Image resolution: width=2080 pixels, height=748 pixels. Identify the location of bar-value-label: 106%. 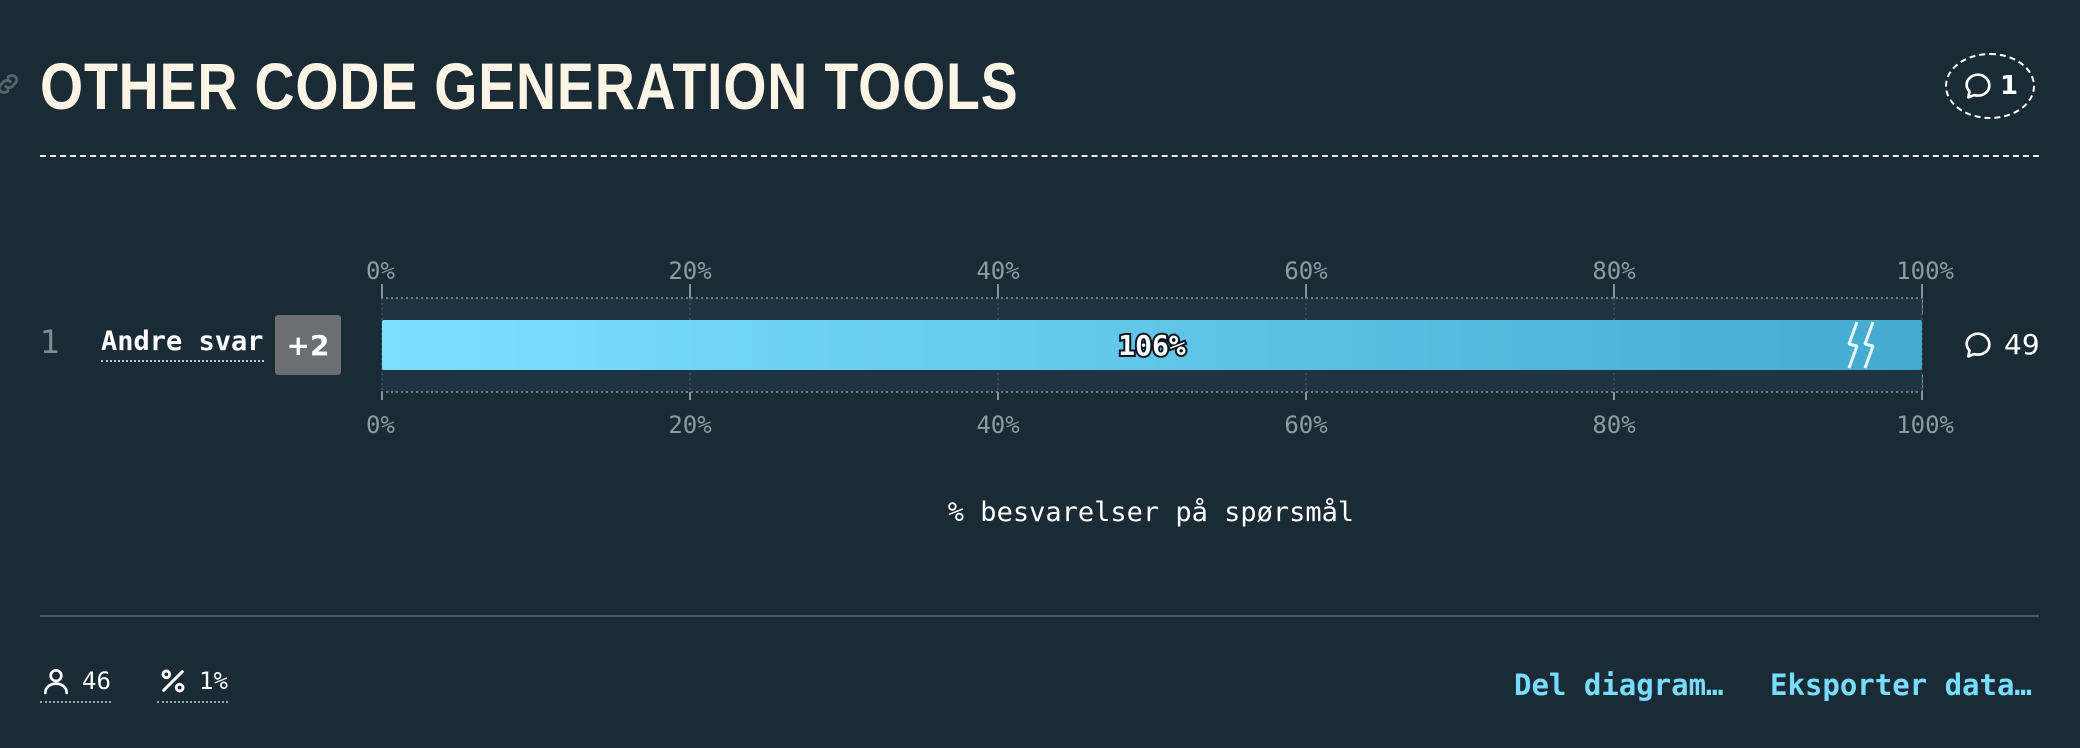
(1152, 345).